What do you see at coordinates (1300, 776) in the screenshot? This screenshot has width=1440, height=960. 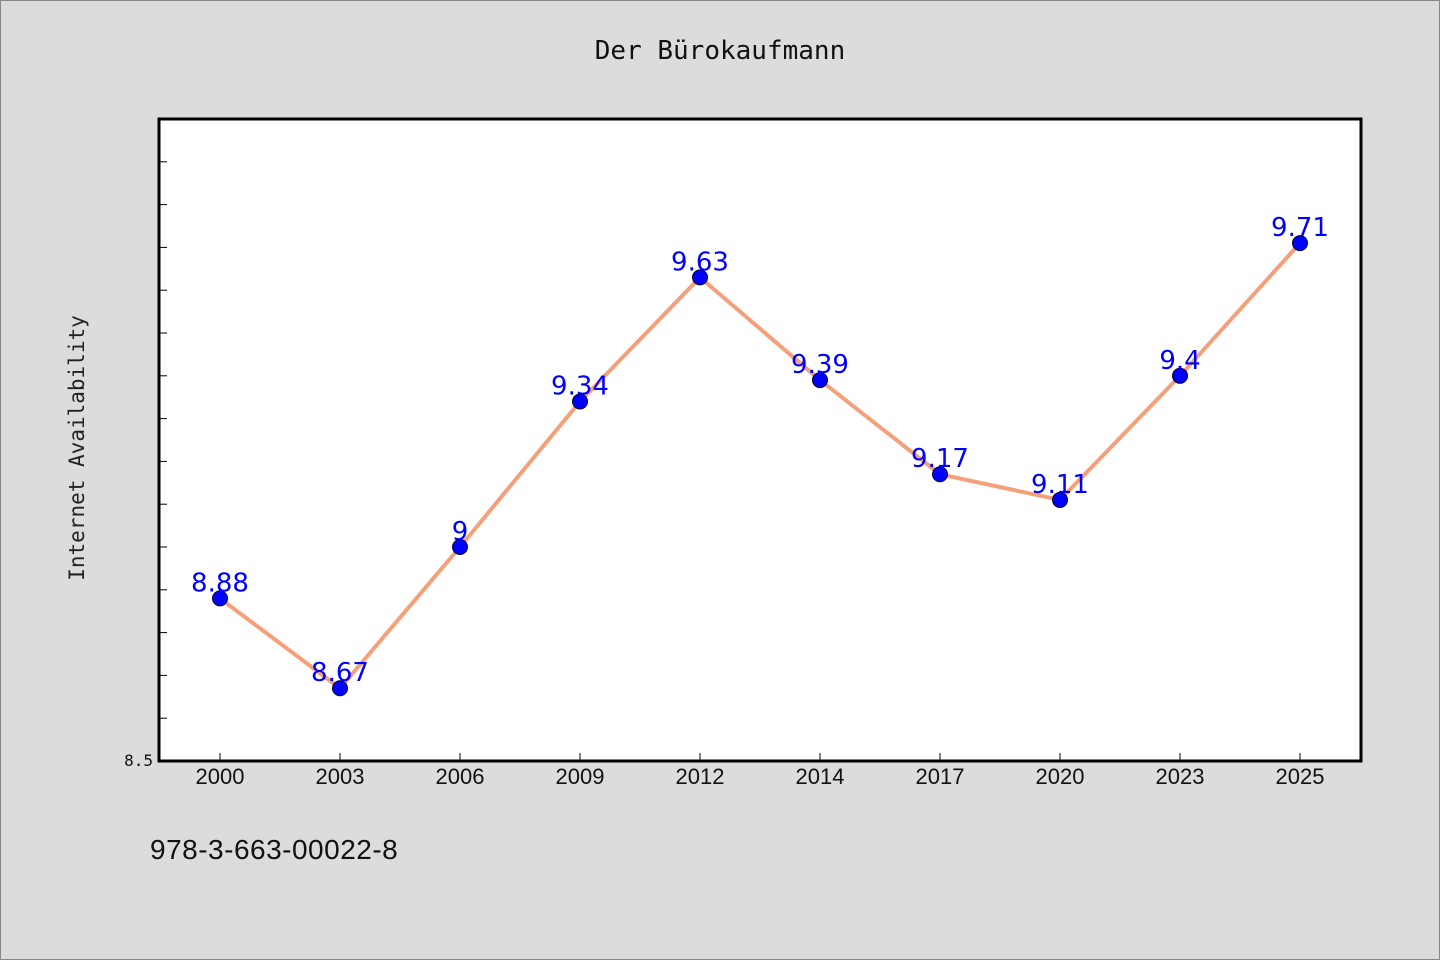 I see `x-tick-label: 2025` at bounding box center [1300, 776].